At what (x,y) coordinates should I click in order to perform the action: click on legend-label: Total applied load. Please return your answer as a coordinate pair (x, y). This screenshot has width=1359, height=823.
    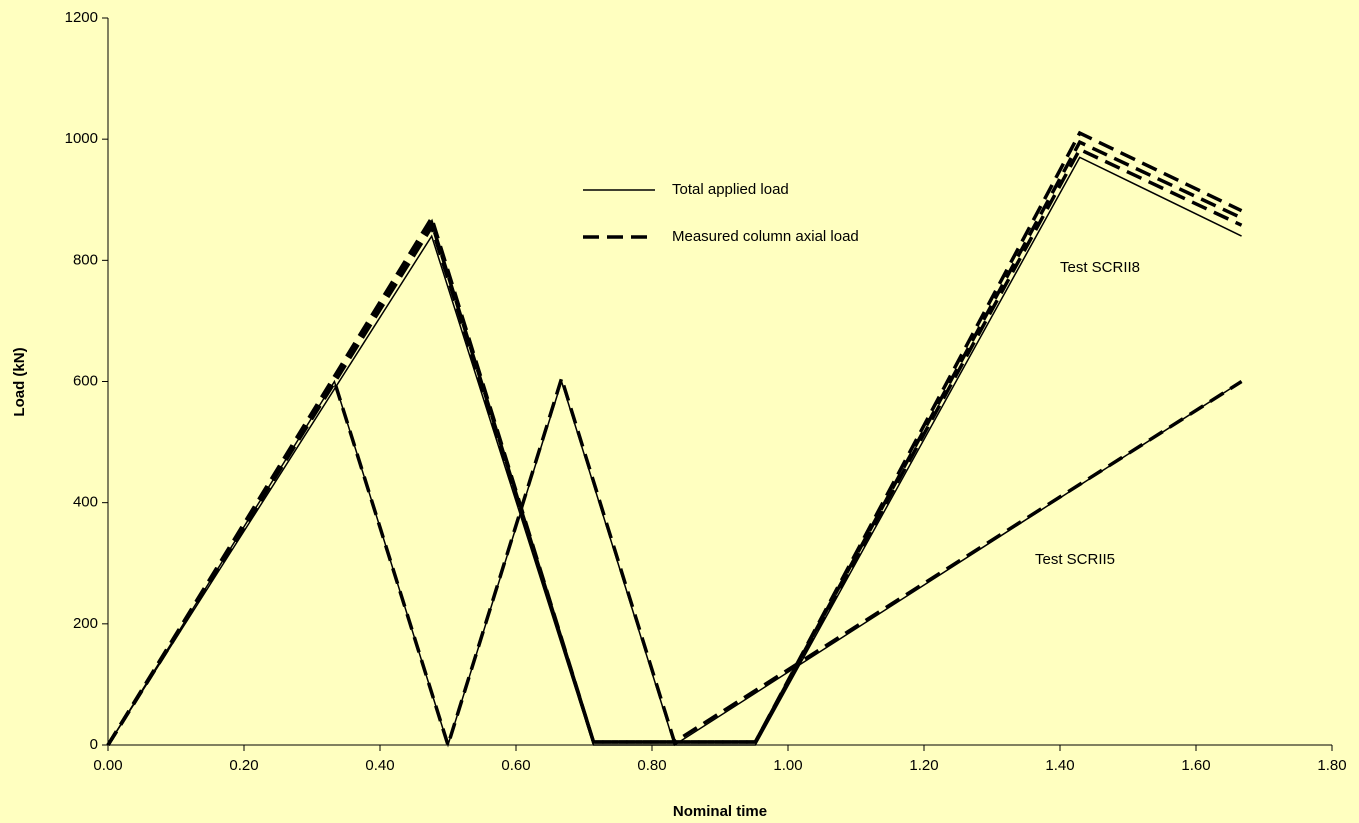
    Looking at the image, I should click on (730, 189).